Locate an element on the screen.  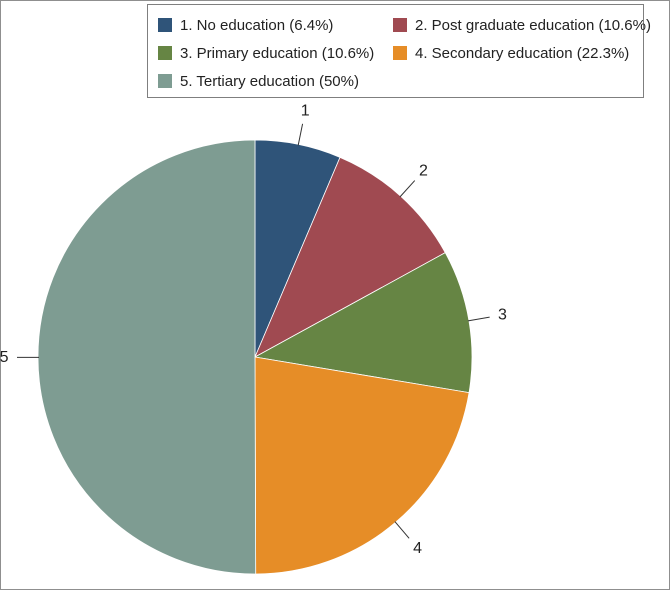
legend-item-tertiary-education: 5. Tertiary education (50%) is located at coordinates (258, 81).